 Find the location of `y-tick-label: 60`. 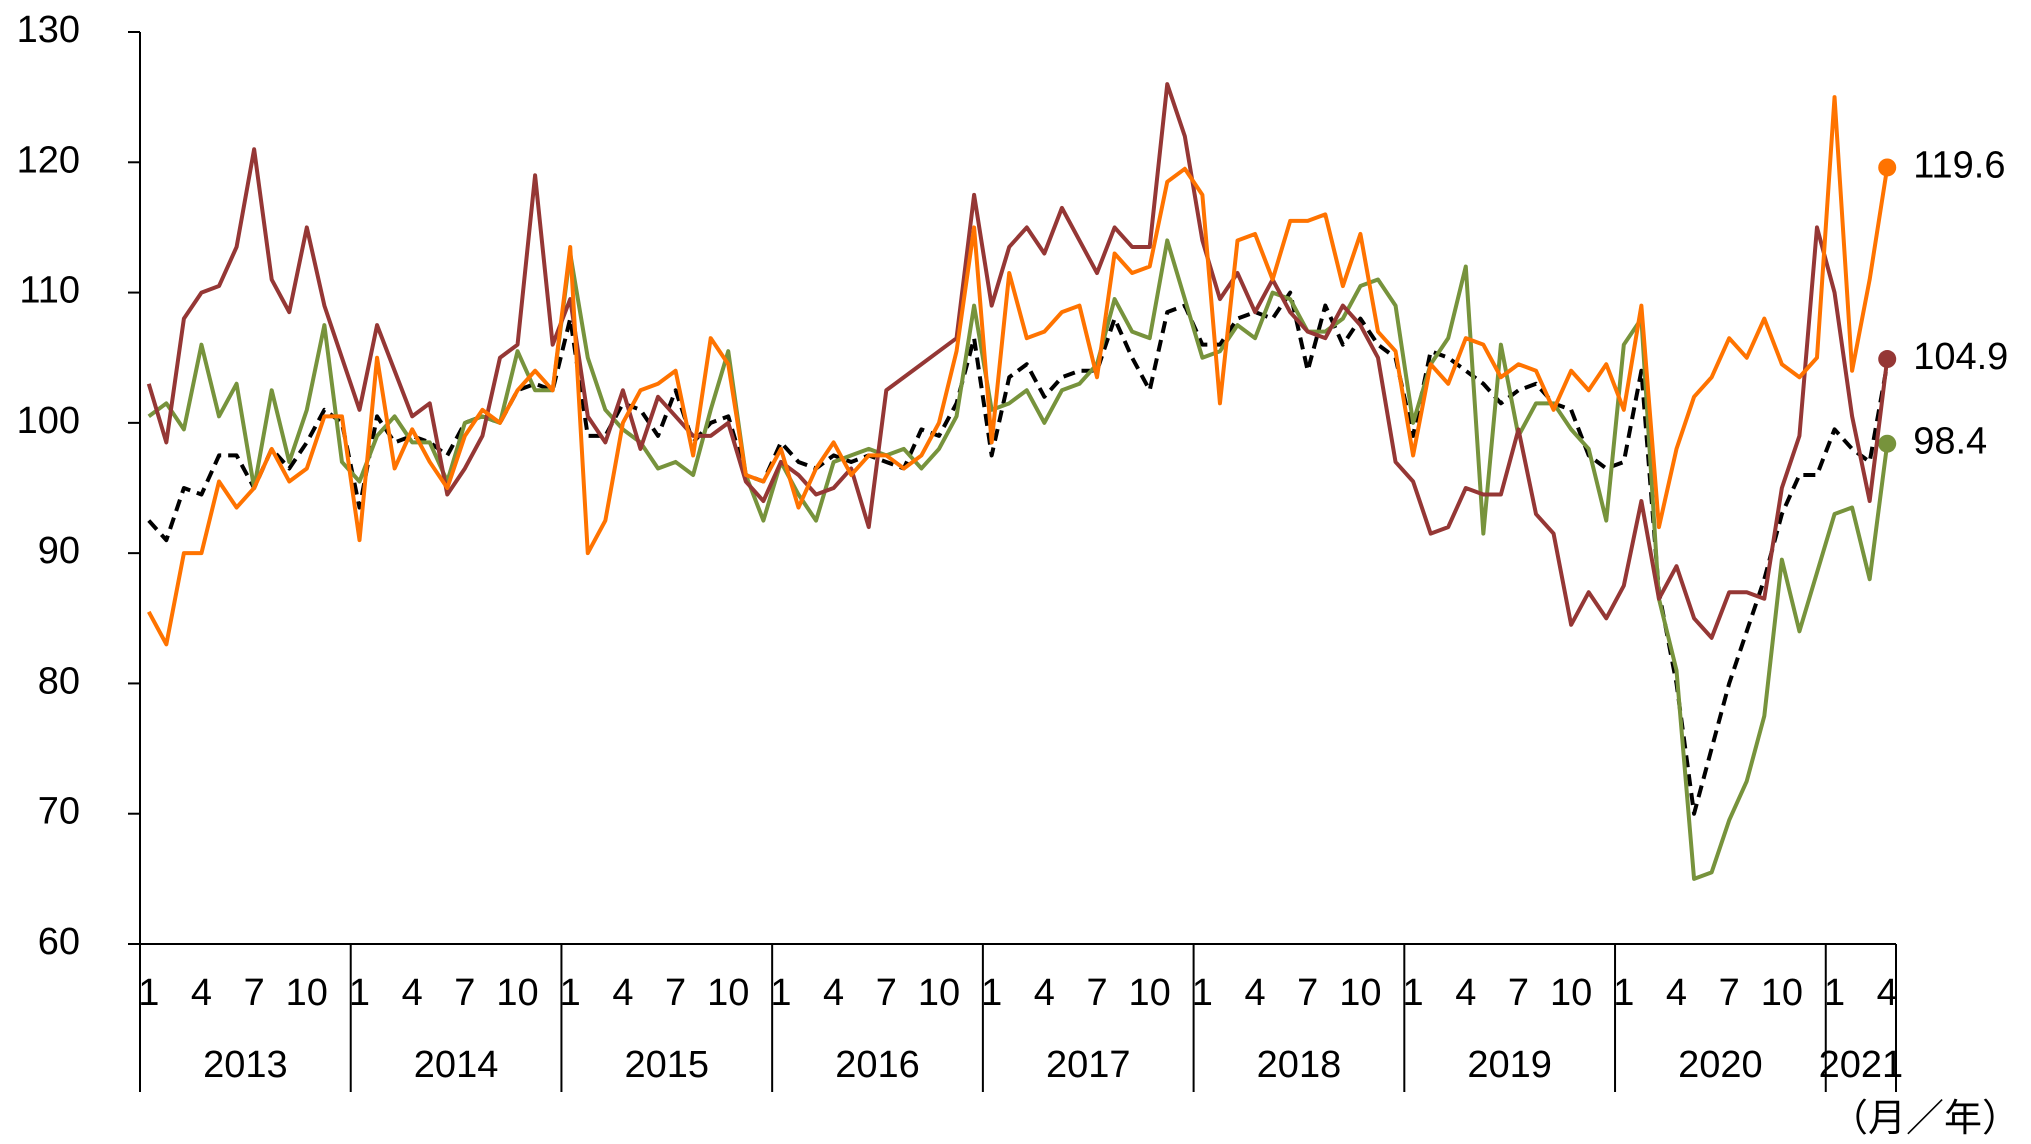

y-tick-label: 60 is located at coordinates (59, 942).